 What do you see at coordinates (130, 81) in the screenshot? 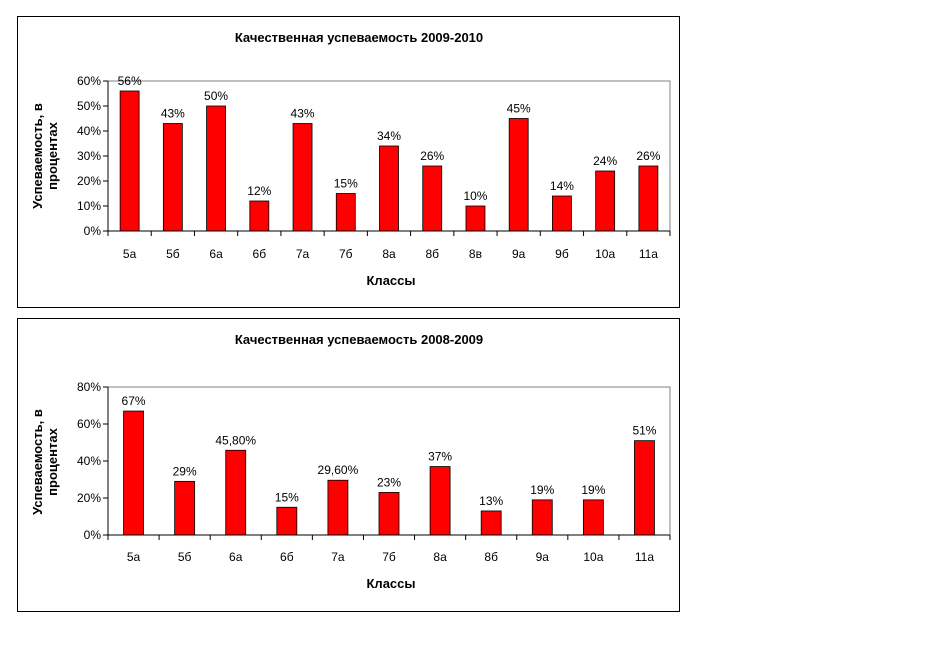
I see `data-label: 56%` at bounding box center [130, 81].